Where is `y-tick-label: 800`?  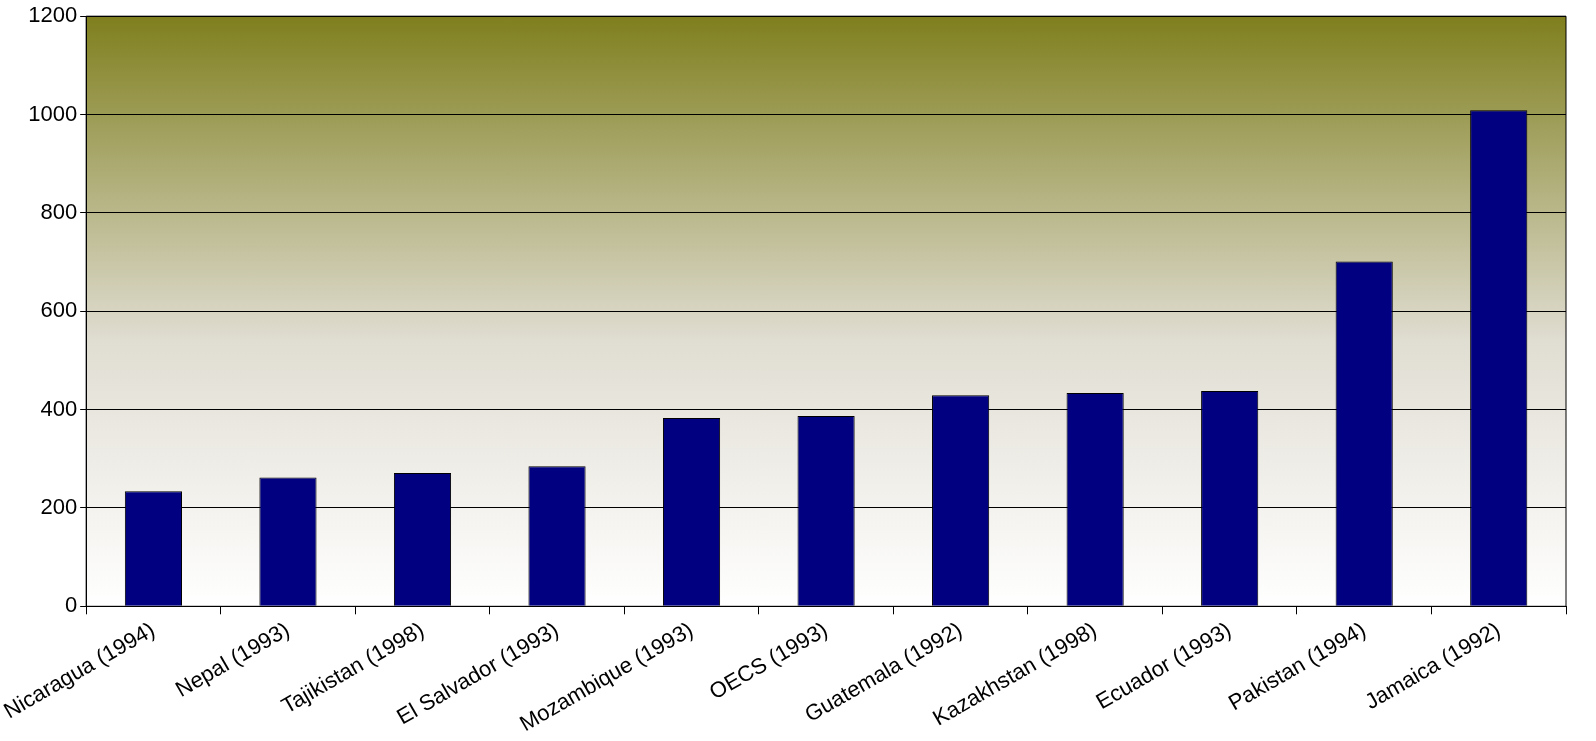
y-tick-label: 800 is located at coordinates (59, 211).